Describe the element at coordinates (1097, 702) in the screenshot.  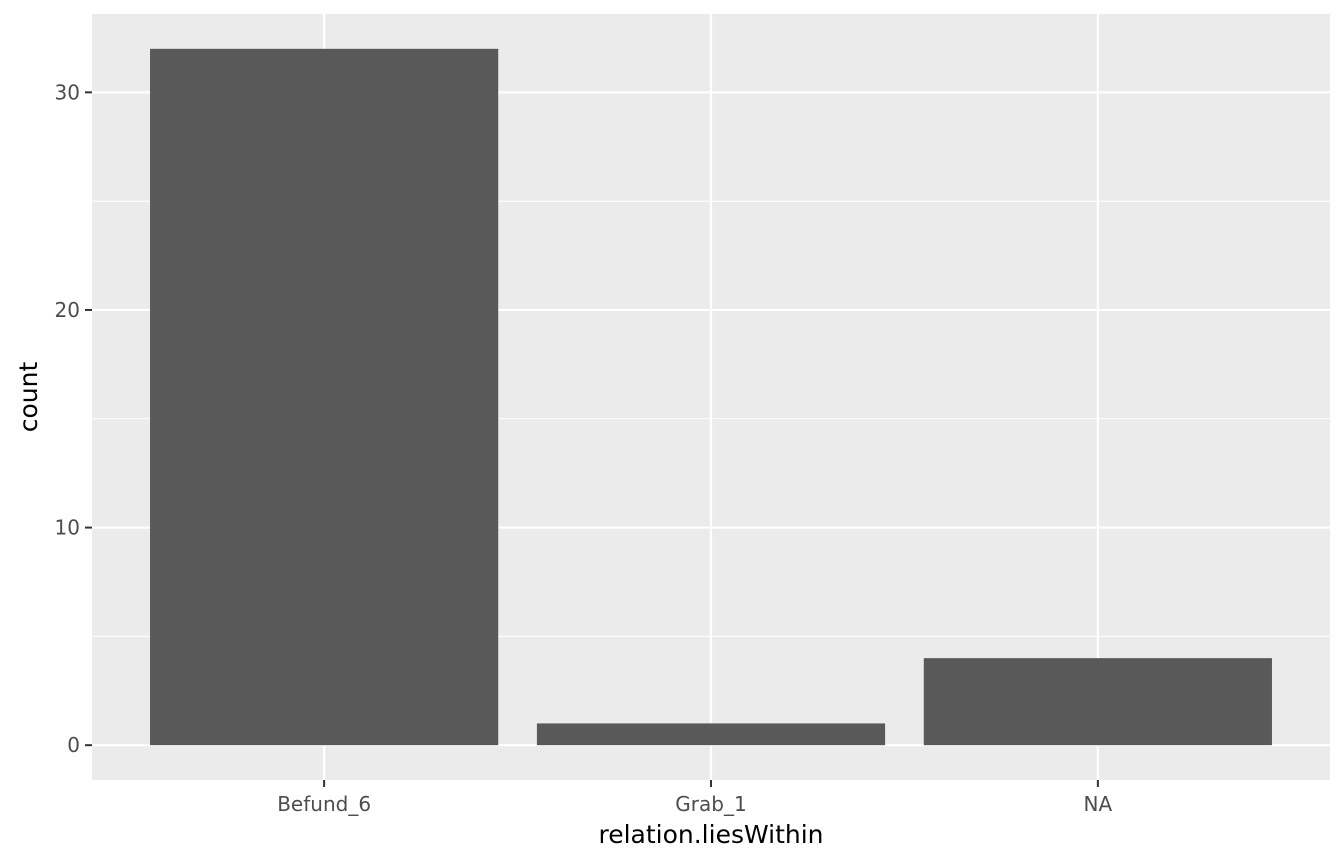
I see `bar-na` at that location.